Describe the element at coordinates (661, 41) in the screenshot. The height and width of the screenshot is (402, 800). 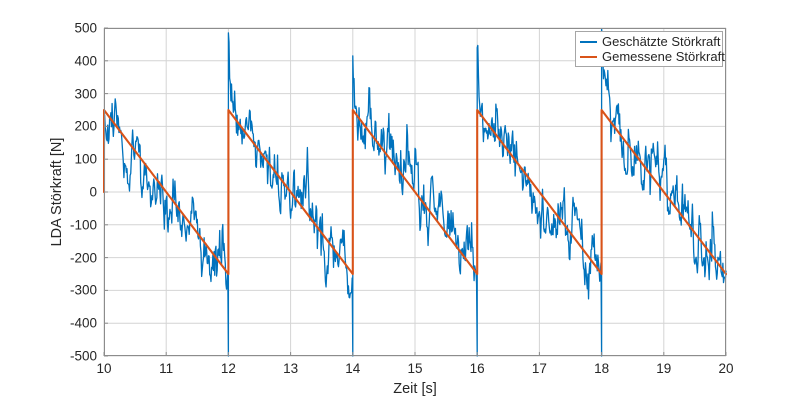
I see `legend-label-estimated: Geschätzte Störkraft` at that location.